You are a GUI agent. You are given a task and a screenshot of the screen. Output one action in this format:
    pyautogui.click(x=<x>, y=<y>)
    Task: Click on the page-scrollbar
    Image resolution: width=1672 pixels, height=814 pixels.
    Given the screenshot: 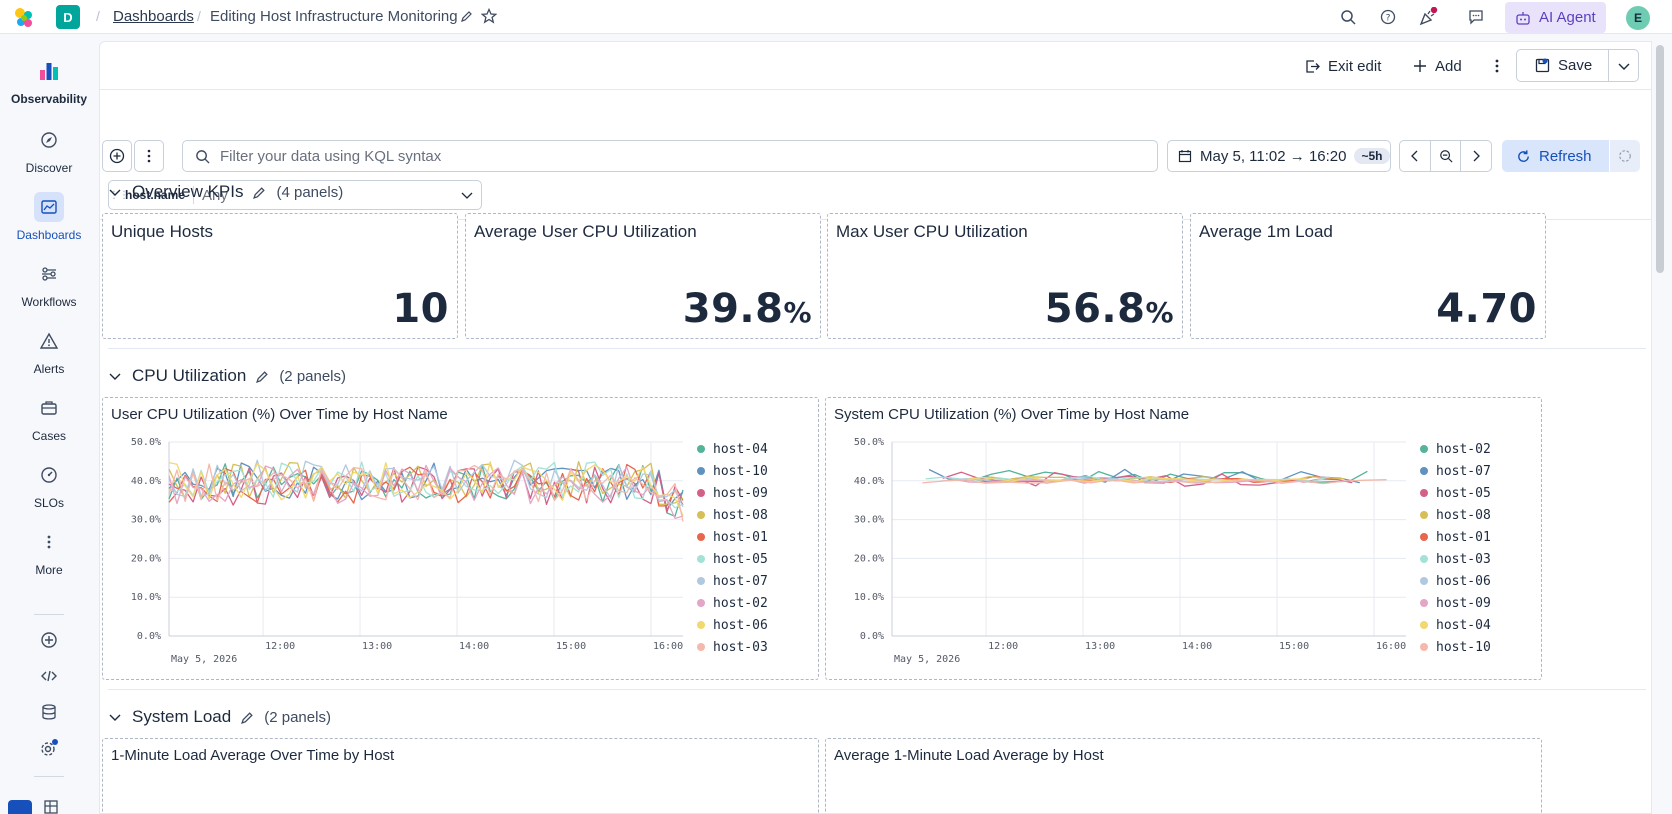 What is the action you would take?
    pyautogui.click(x=1662, y=427)
    